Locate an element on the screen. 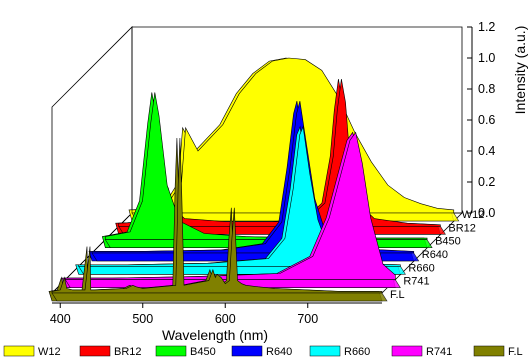  series-label: W12 is located at coordinates (473, 215).